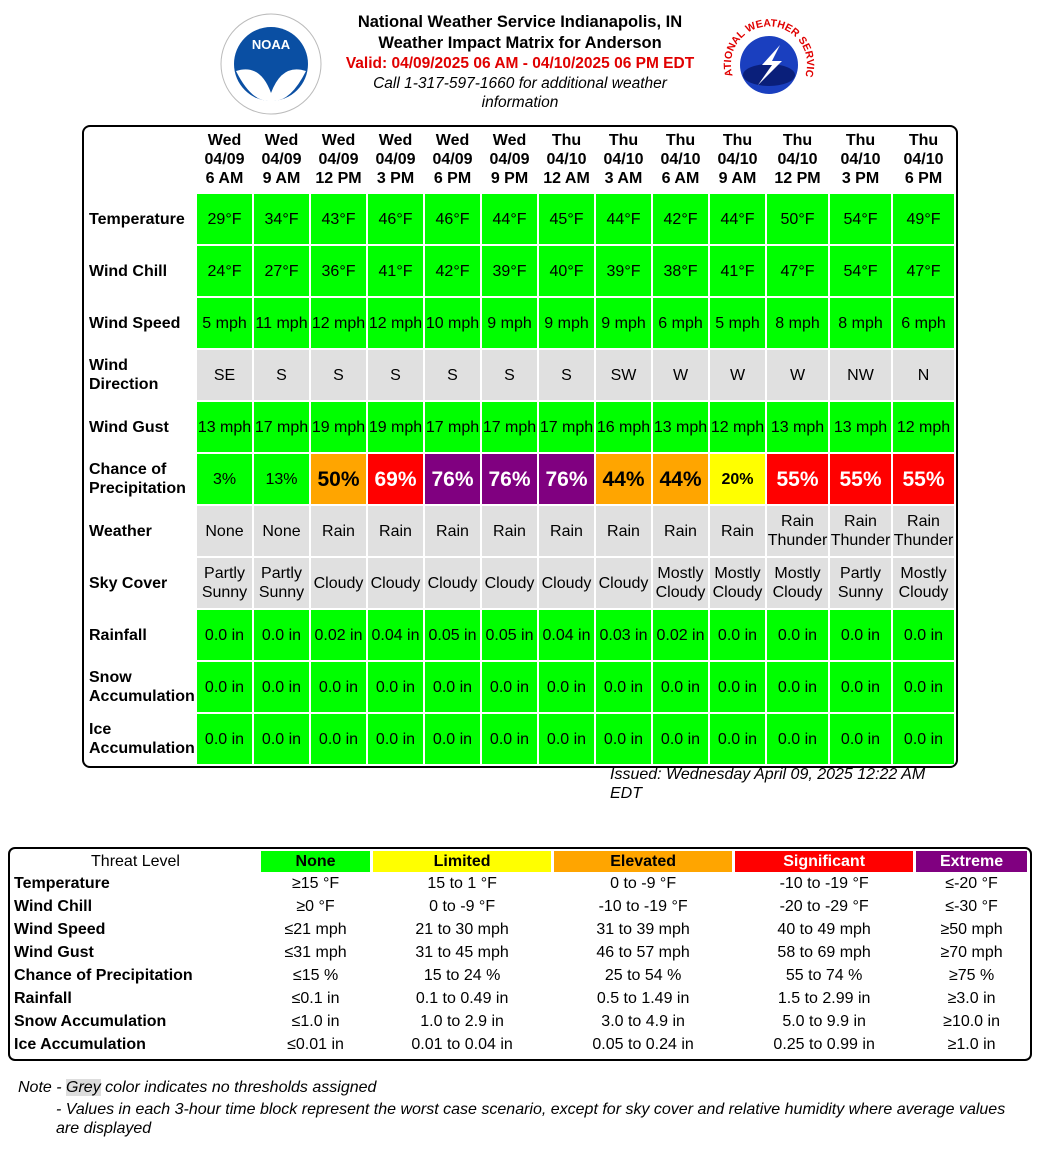  I want to click on threshold: 0.01 to 0.04 in, so click(462, 1044).